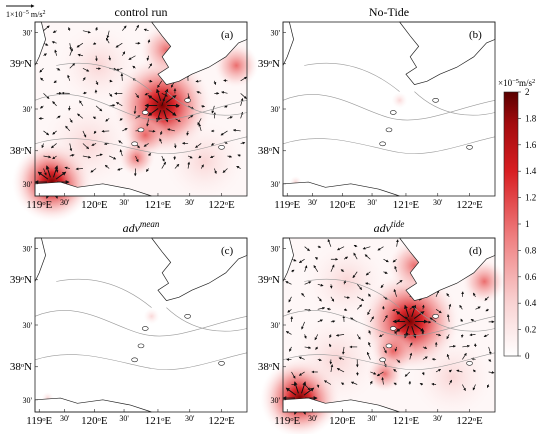  I want to click on x-tick-label: 119ᵒE, so click(287, 421).